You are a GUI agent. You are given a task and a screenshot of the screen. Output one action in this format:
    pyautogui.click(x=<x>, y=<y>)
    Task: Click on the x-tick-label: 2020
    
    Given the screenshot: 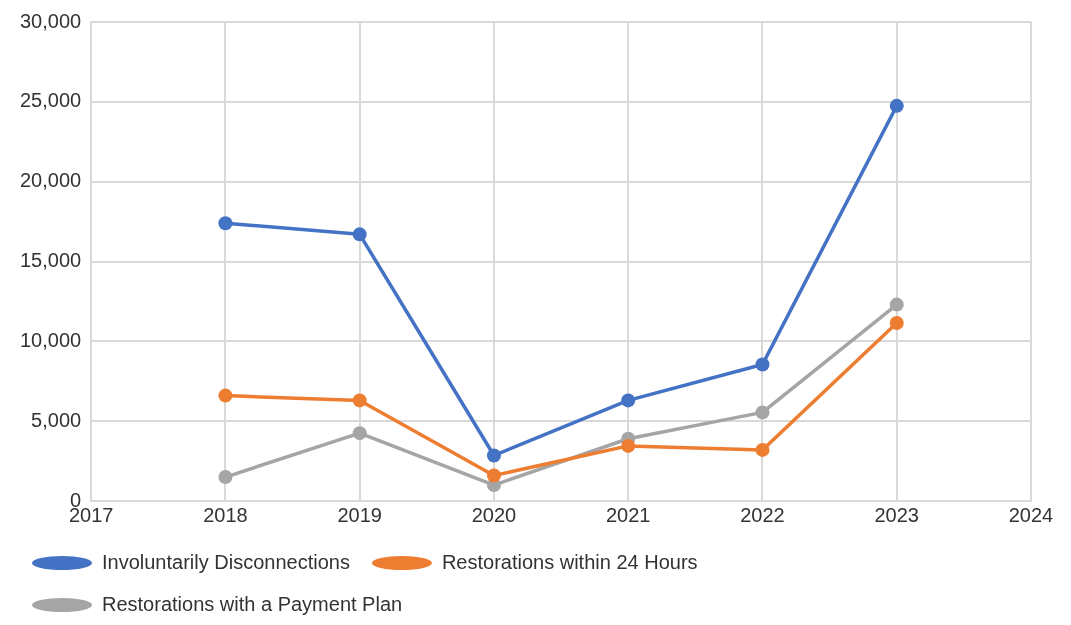 What is the action you would take?
    pyautogui.click(x=494, y=514)
    